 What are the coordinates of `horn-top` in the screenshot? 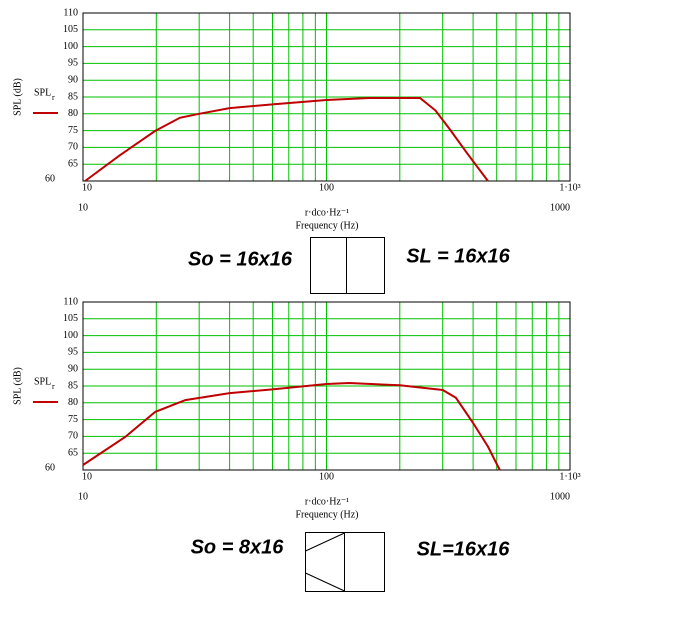 It's located at (325, 542).